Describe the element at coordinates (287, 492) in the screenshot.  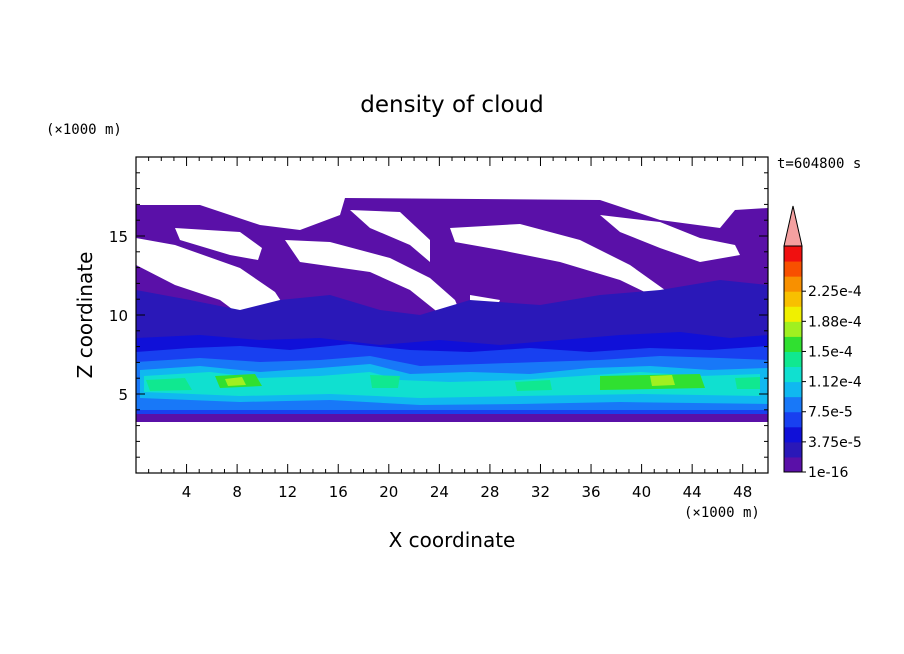
I see `x-tick-label: 12` at that location.